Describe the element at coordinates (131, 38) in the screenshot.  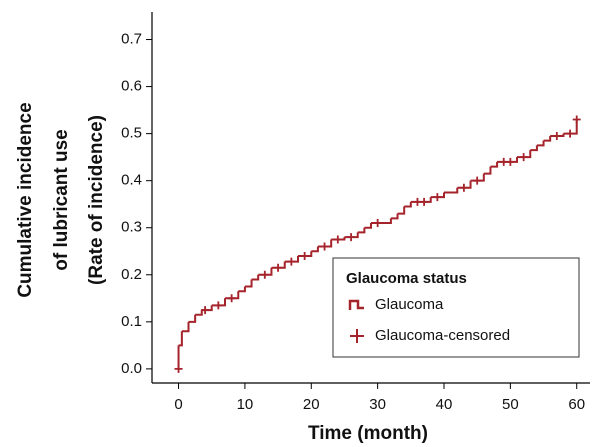
I see `y-tick-label: 0.7` at that location.